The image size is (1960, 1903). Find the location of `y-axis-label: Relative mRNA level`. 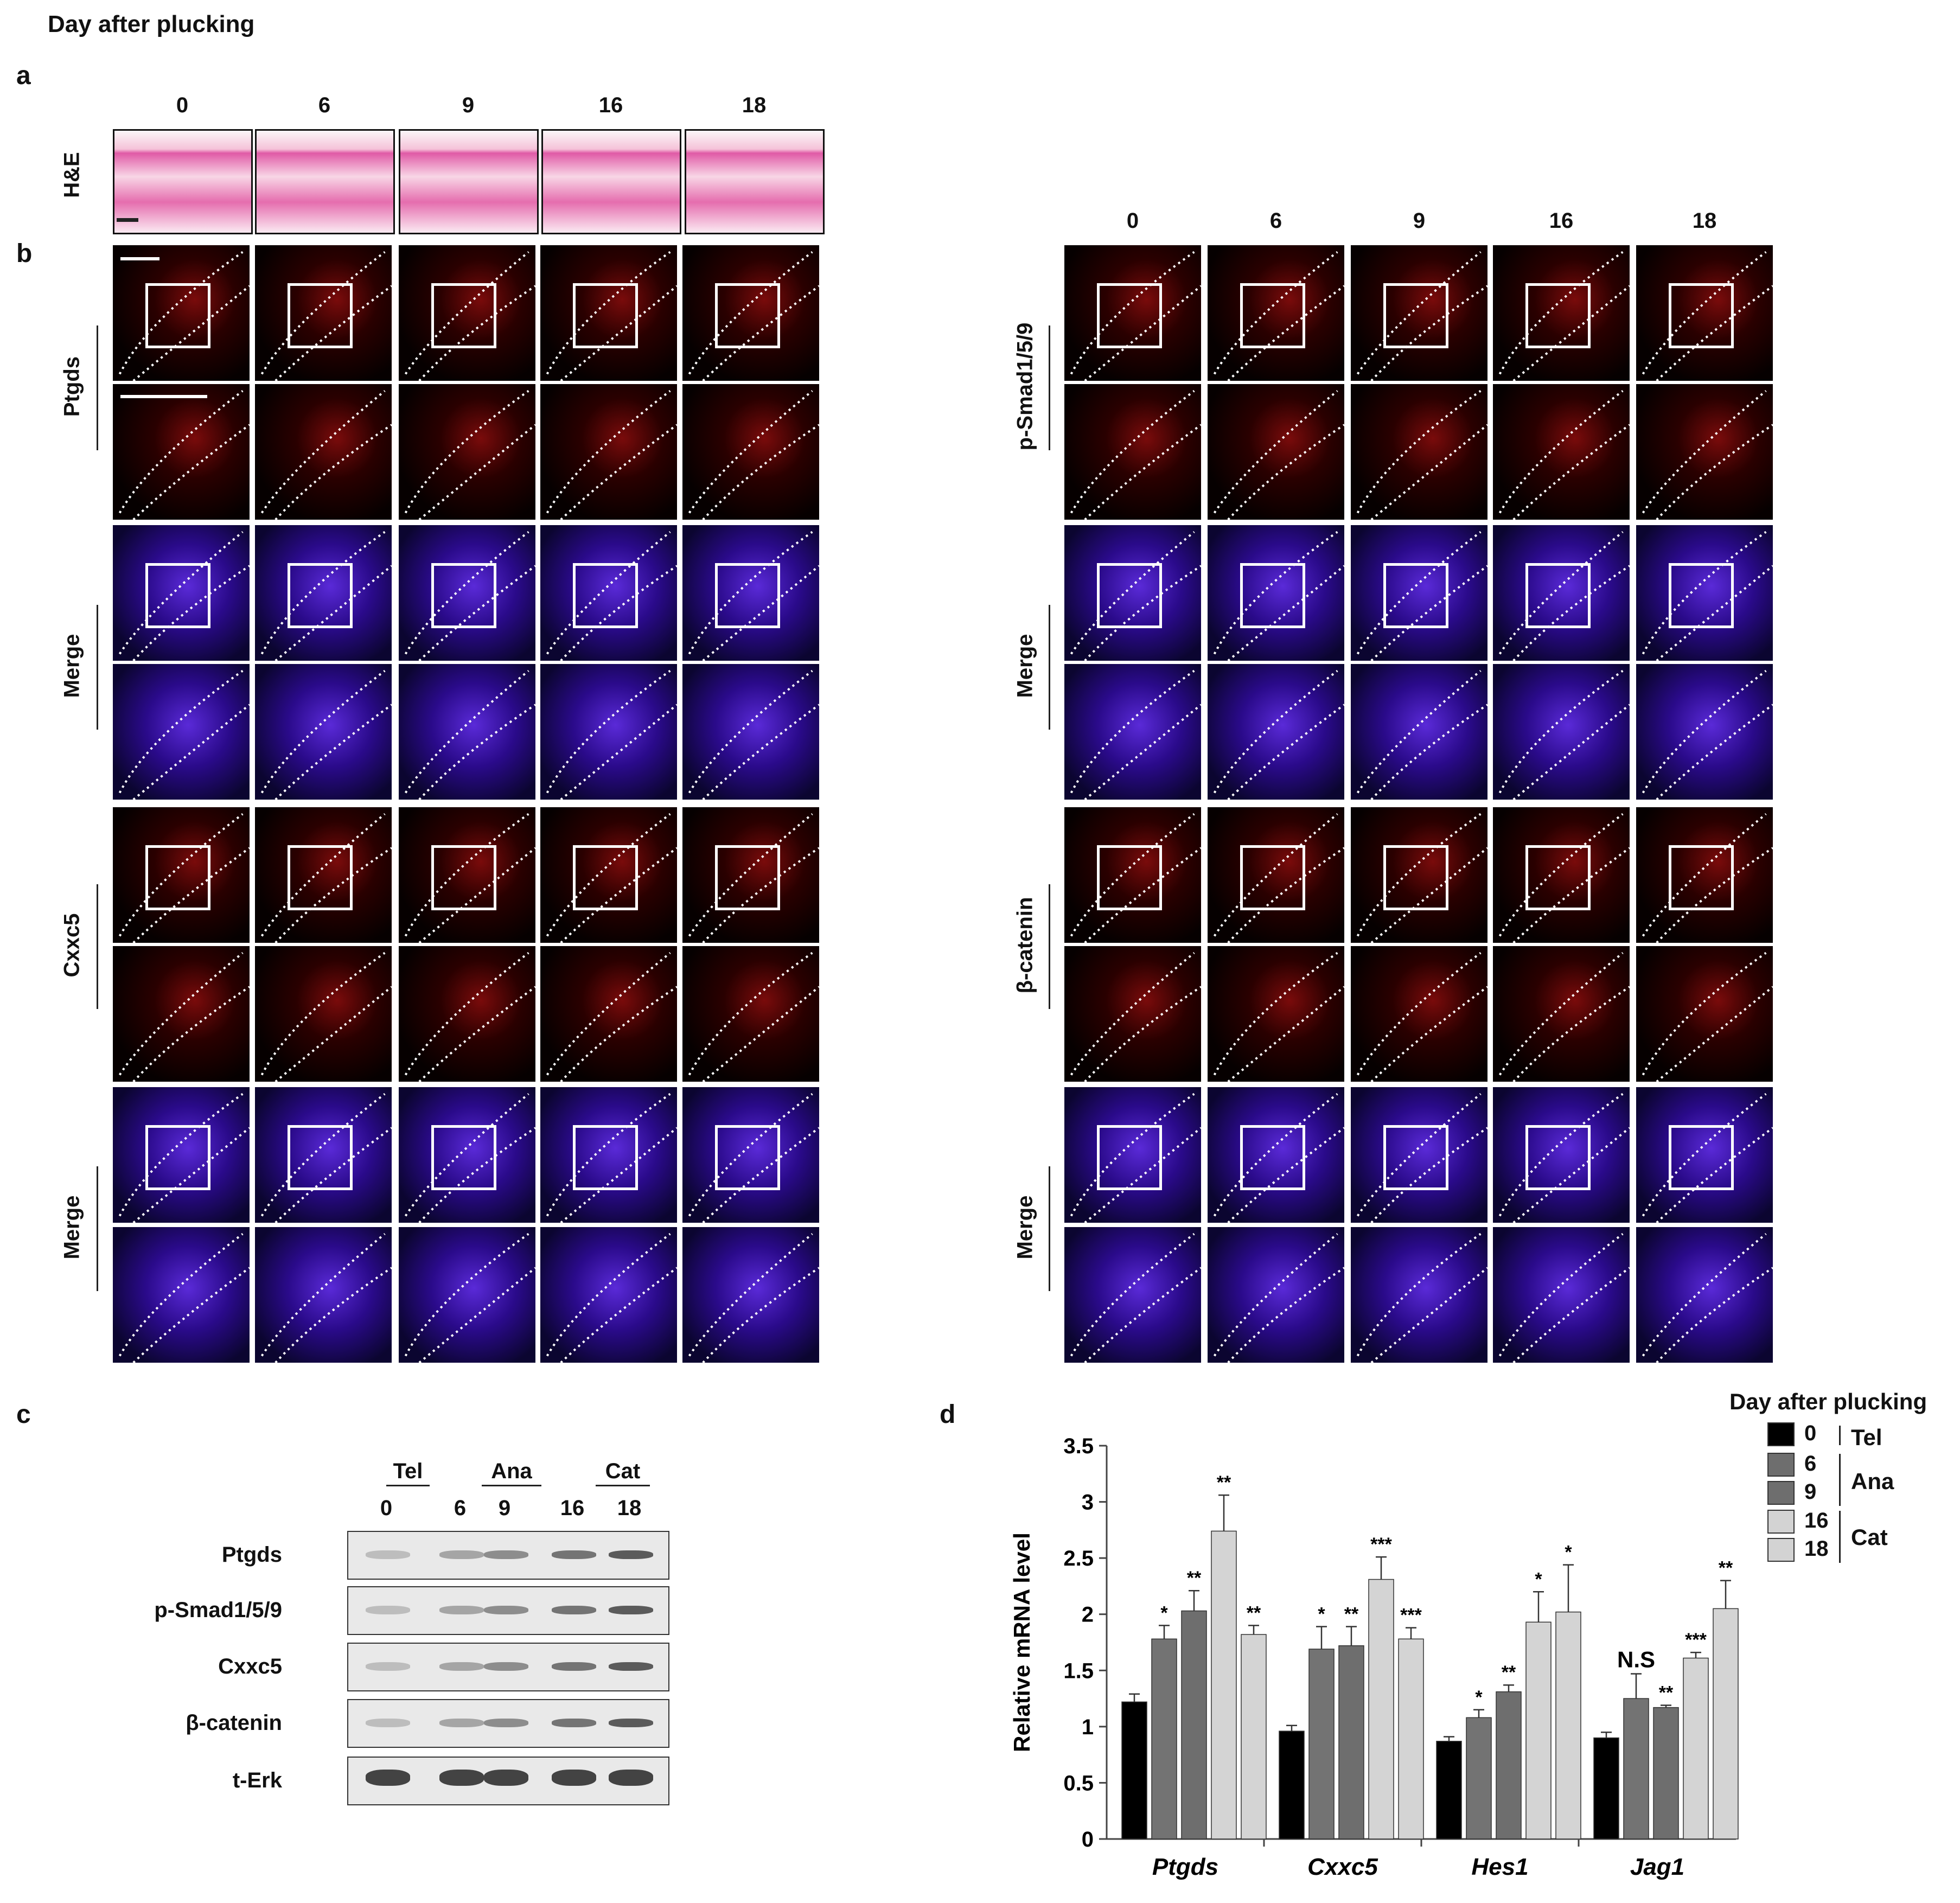

y-axis-label: Relative mRNA level is located at coordinates (1022, 1642).